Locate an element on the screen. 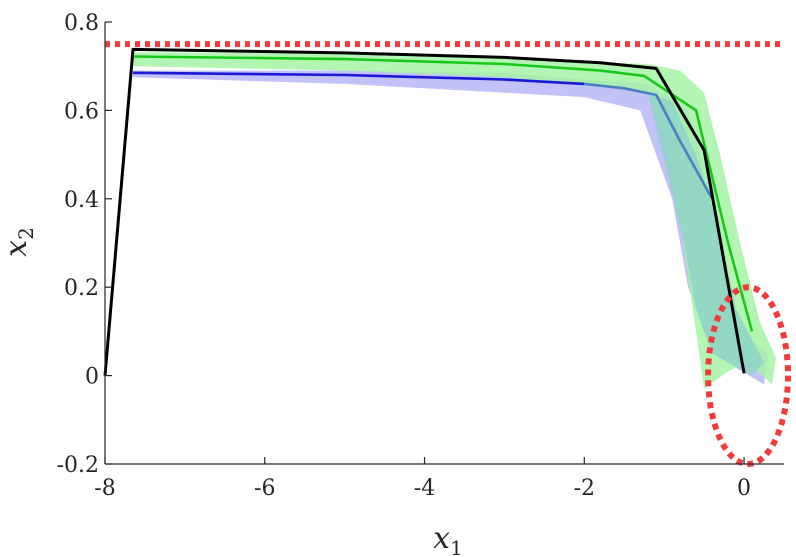 This screenshot has height=557, width=796. x-tick-label: 0 is located at coordinates (744, 488).